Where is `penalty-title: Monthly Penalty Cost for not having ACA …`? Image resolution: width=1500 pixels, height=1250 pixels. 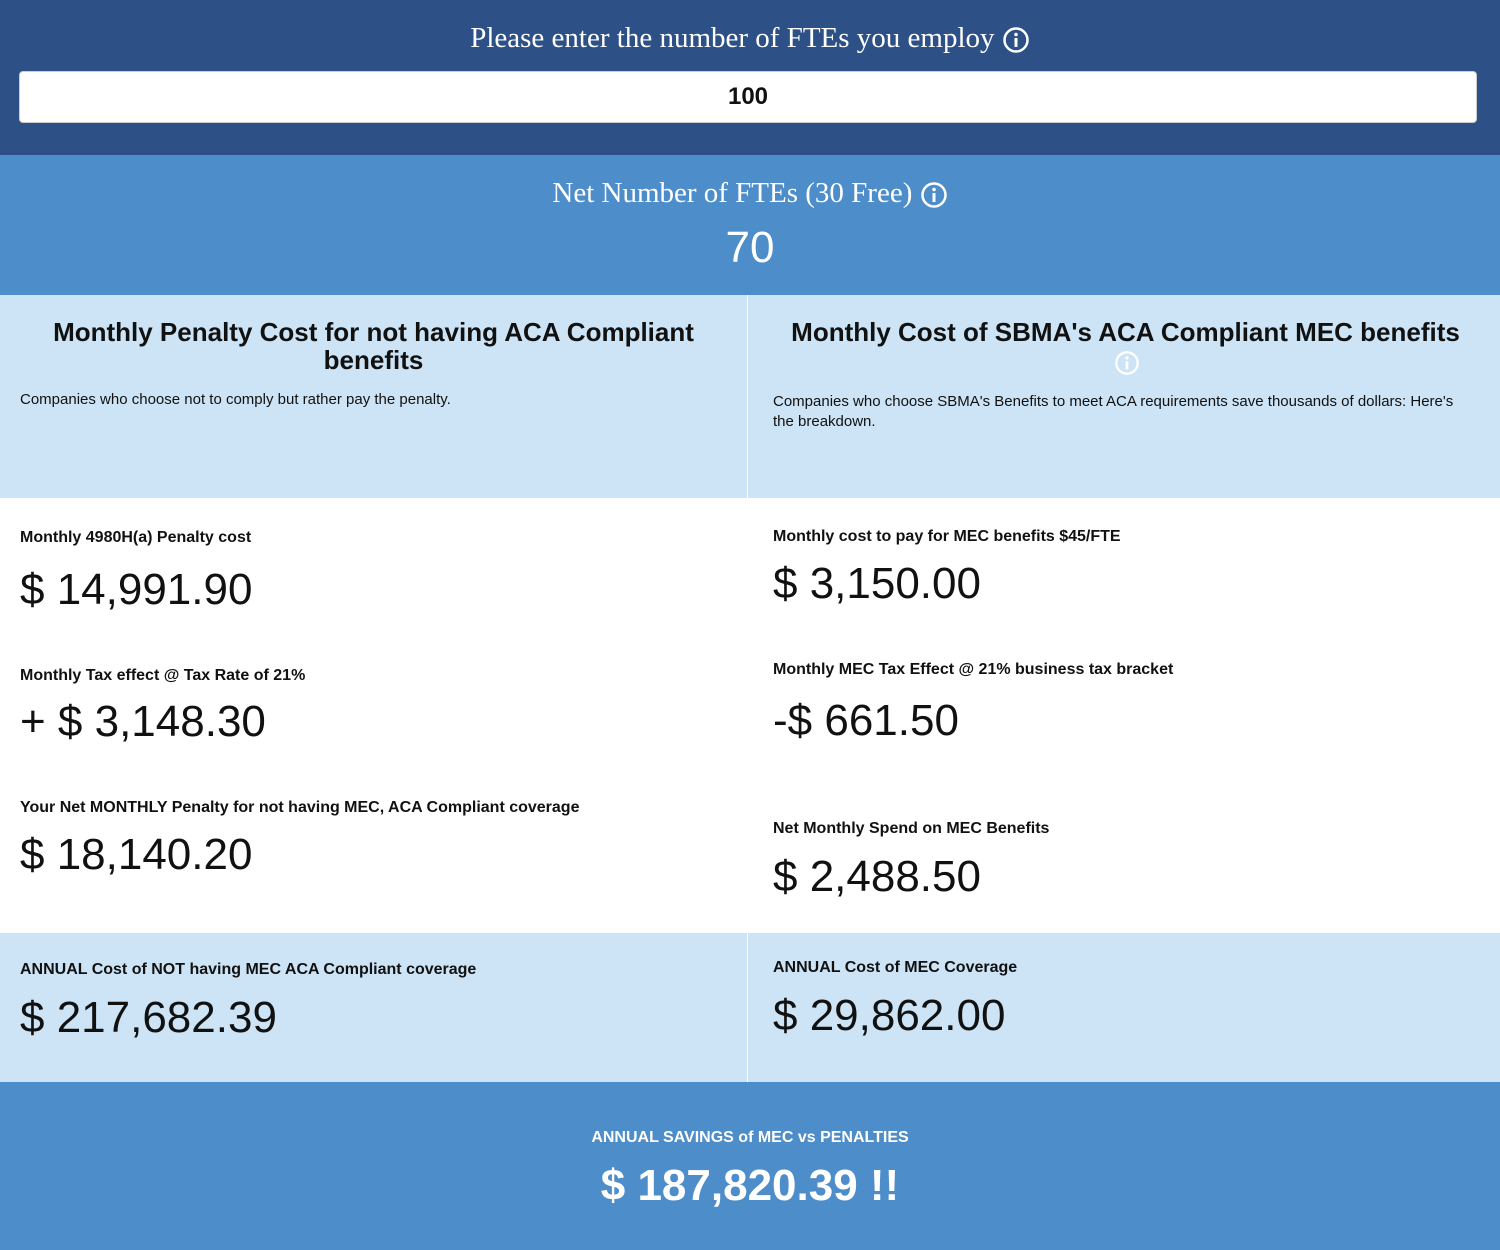
penalty-title: Monthly Penalty Cost for not having ACA … is located at coordinates (373, 346).